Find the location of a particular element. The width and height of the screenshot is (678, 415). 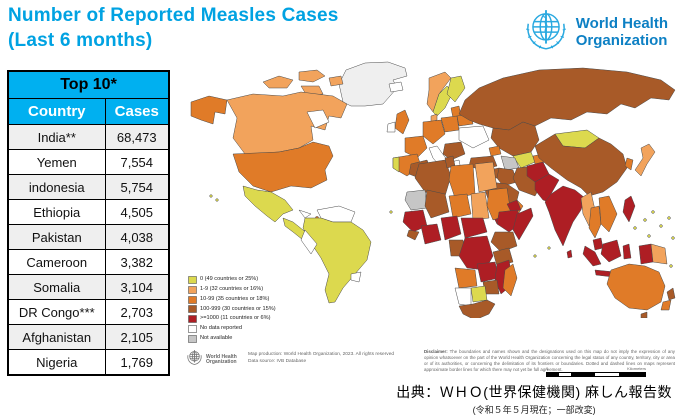

who-emblem-small-icon is located at coordinates (194, 360).